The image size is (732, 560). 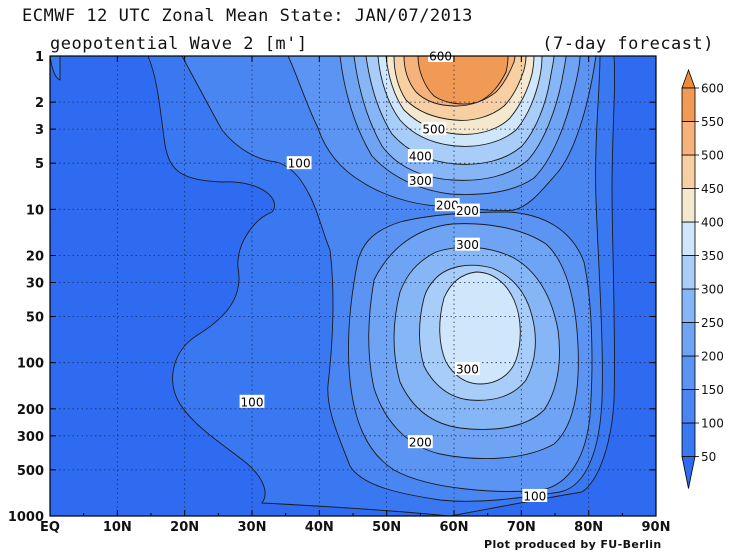 What do you see at coordinates (184, 527) in the screenshot?
I see `x-tick-label: 20N` at bounding box center [184, 527].